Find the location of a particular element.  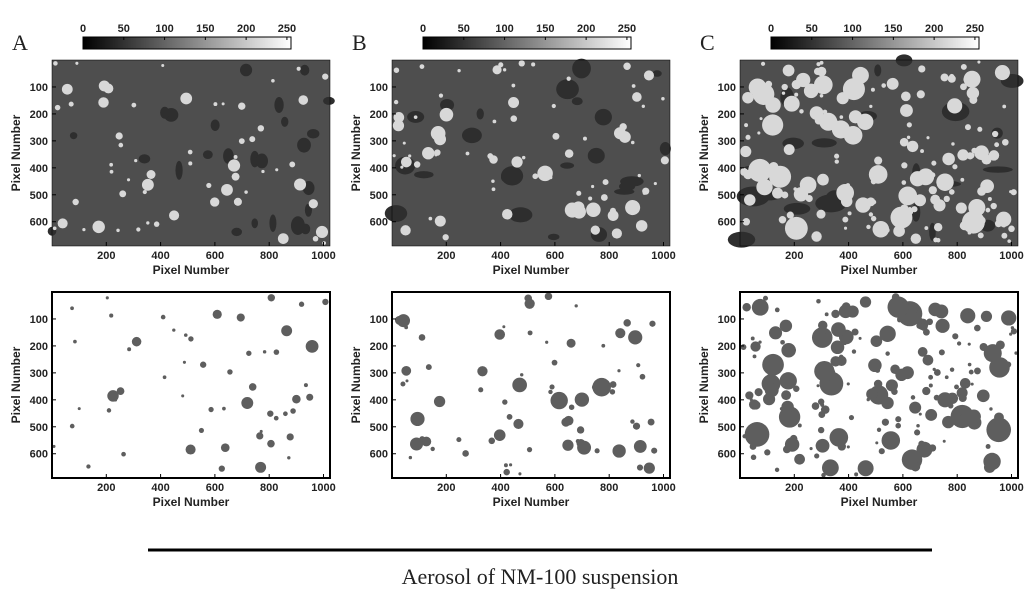

panel-label: A is located at coordinates (20, 42).